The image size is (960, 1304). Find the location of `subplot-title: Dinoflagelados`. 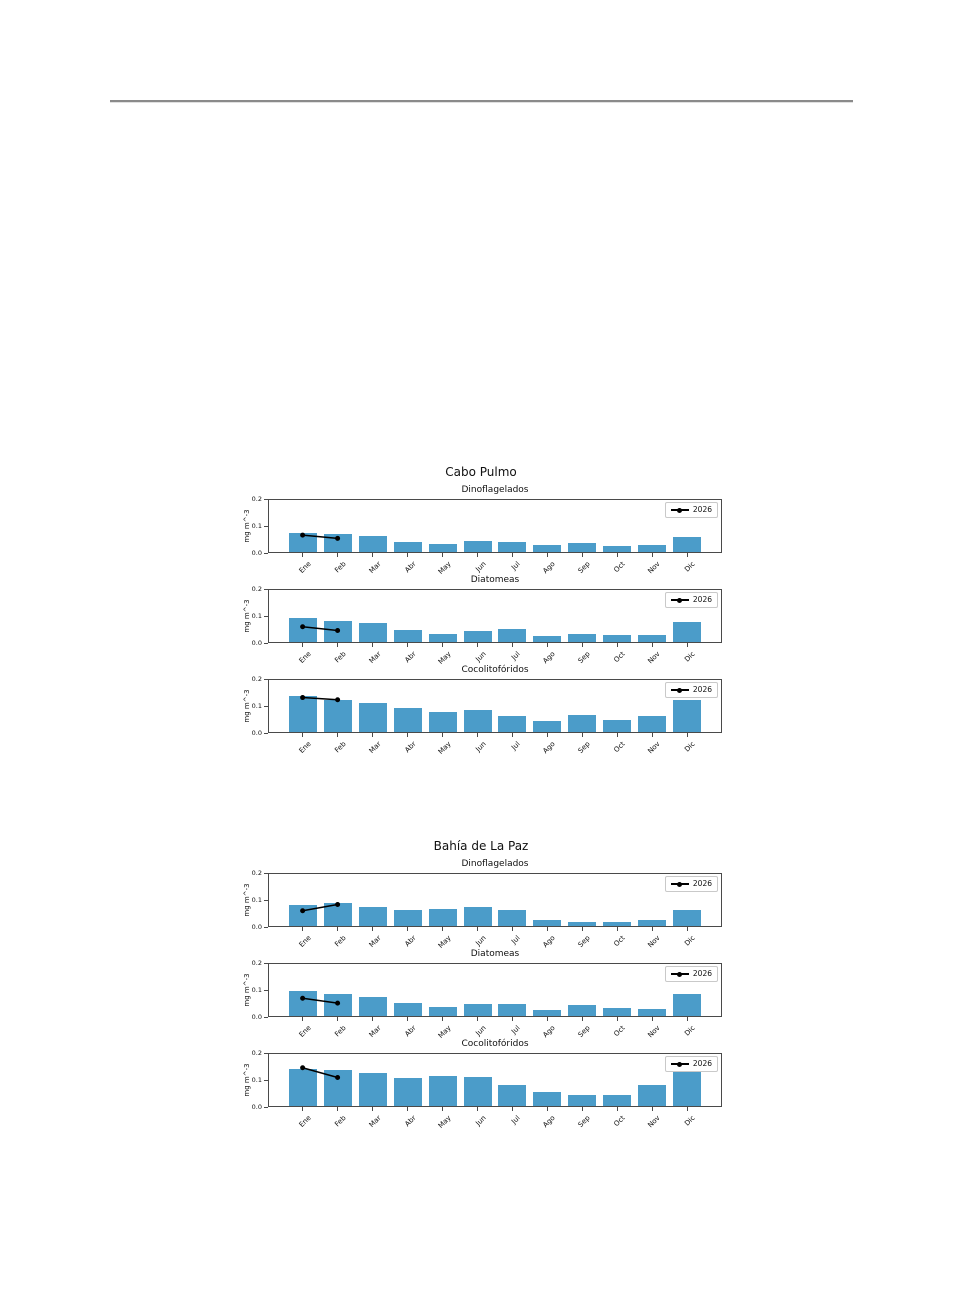

subplot-title: Dinoflagelados is located at coordinates (495, 864).